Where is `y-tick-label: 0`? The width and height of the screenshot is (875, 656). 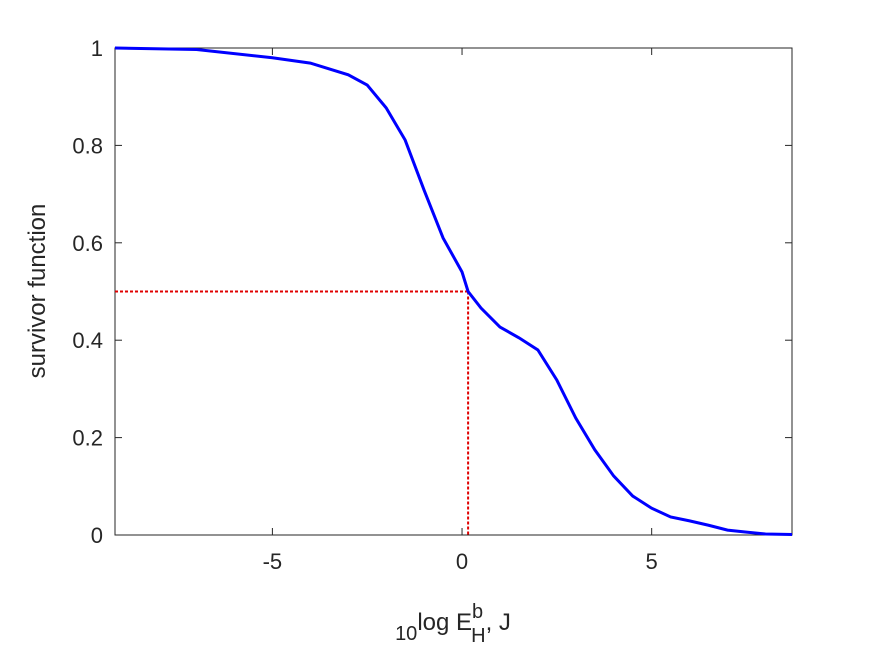
y-tick-label: 0 is located at coordinates (97, 535).